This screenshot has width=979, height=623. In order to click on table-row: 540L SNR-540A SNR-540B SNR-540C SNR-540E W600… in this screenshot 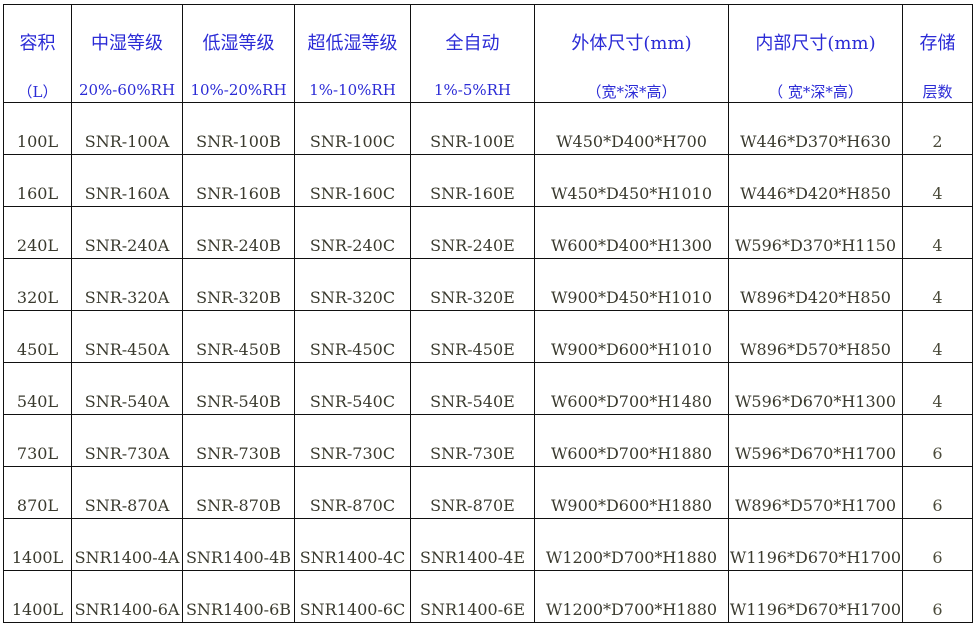, I will do `click(488, 388)`.